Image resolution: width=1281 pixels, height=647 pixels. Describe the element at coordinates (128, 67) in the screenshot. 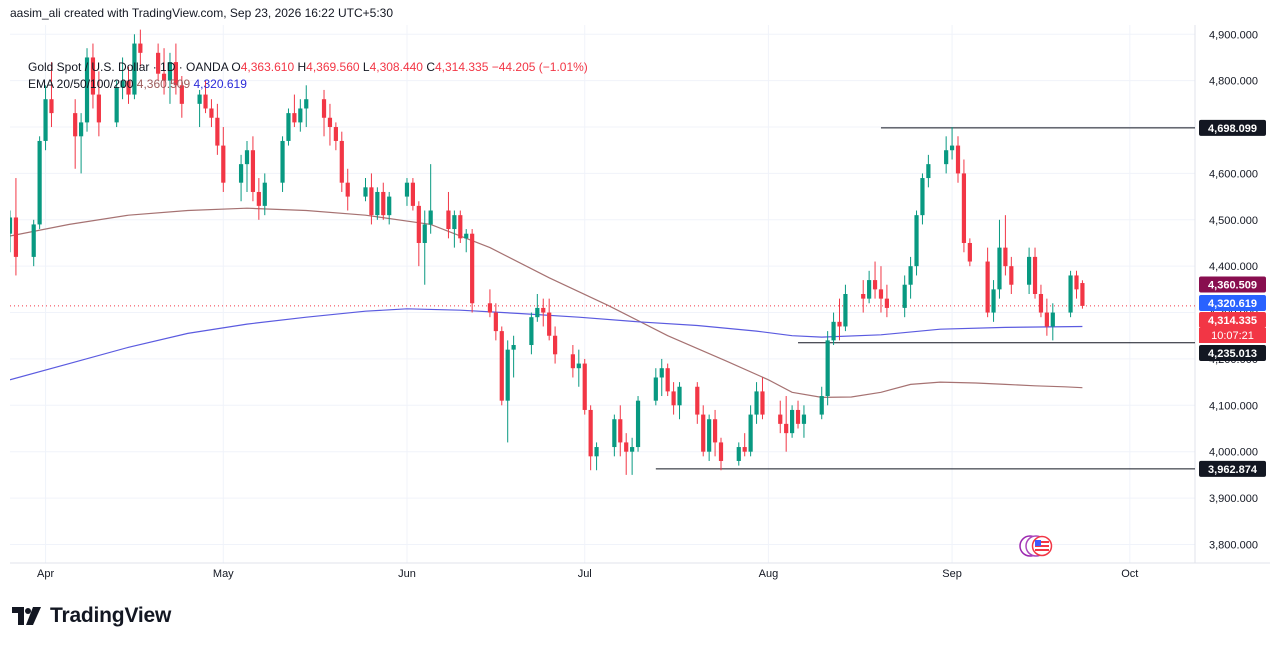

I see `legend-symbol: Gold Spot / U.S. Dollar · 1D · OANDA` at that location.